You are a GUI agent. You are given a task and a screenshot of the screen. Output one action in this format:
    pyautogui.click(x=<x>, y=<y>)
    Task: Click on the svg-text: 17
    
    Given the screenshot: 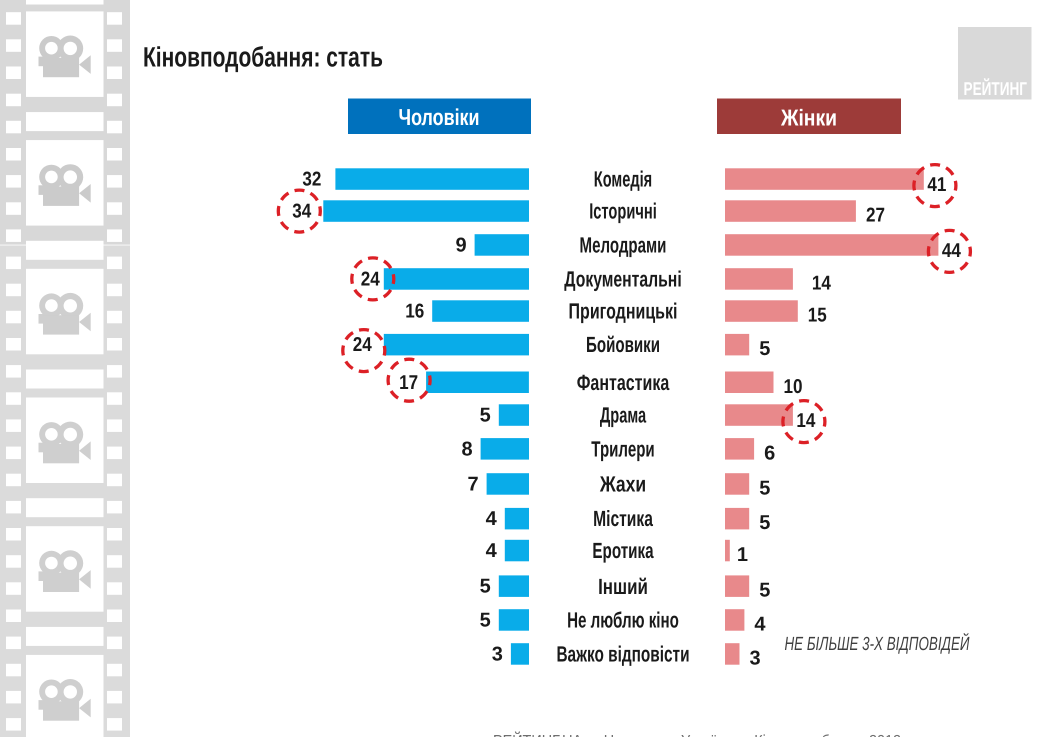 What is the action you would take?
    pyautogui.click(x=408, y=383)
    